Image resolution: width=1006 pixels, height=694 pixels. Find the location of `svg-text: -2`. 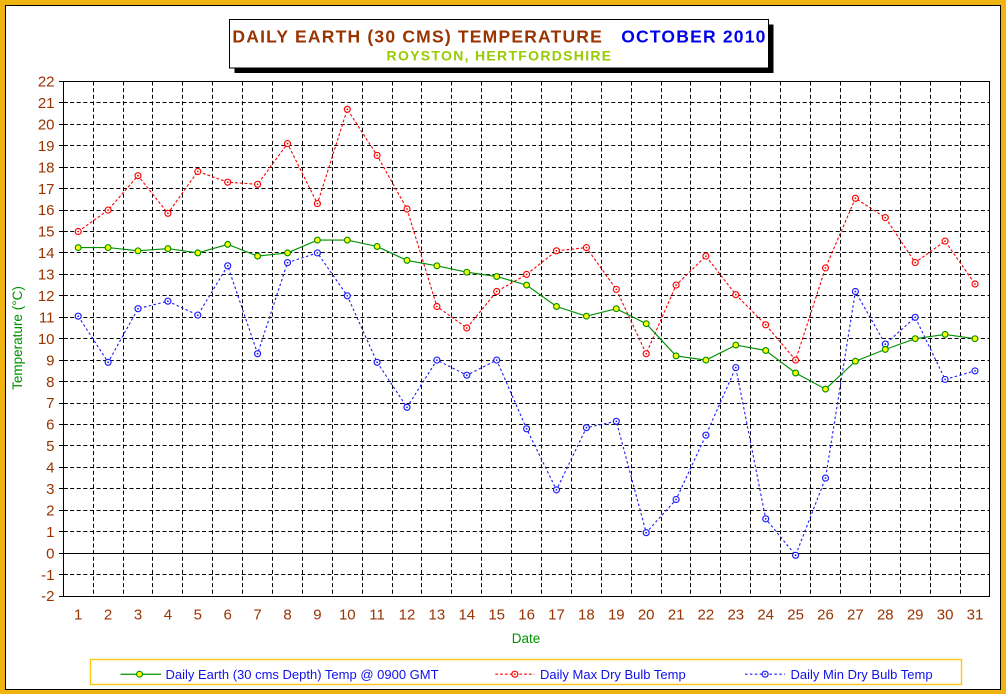

svg-text: -2 is located at coordinates (47, 596).